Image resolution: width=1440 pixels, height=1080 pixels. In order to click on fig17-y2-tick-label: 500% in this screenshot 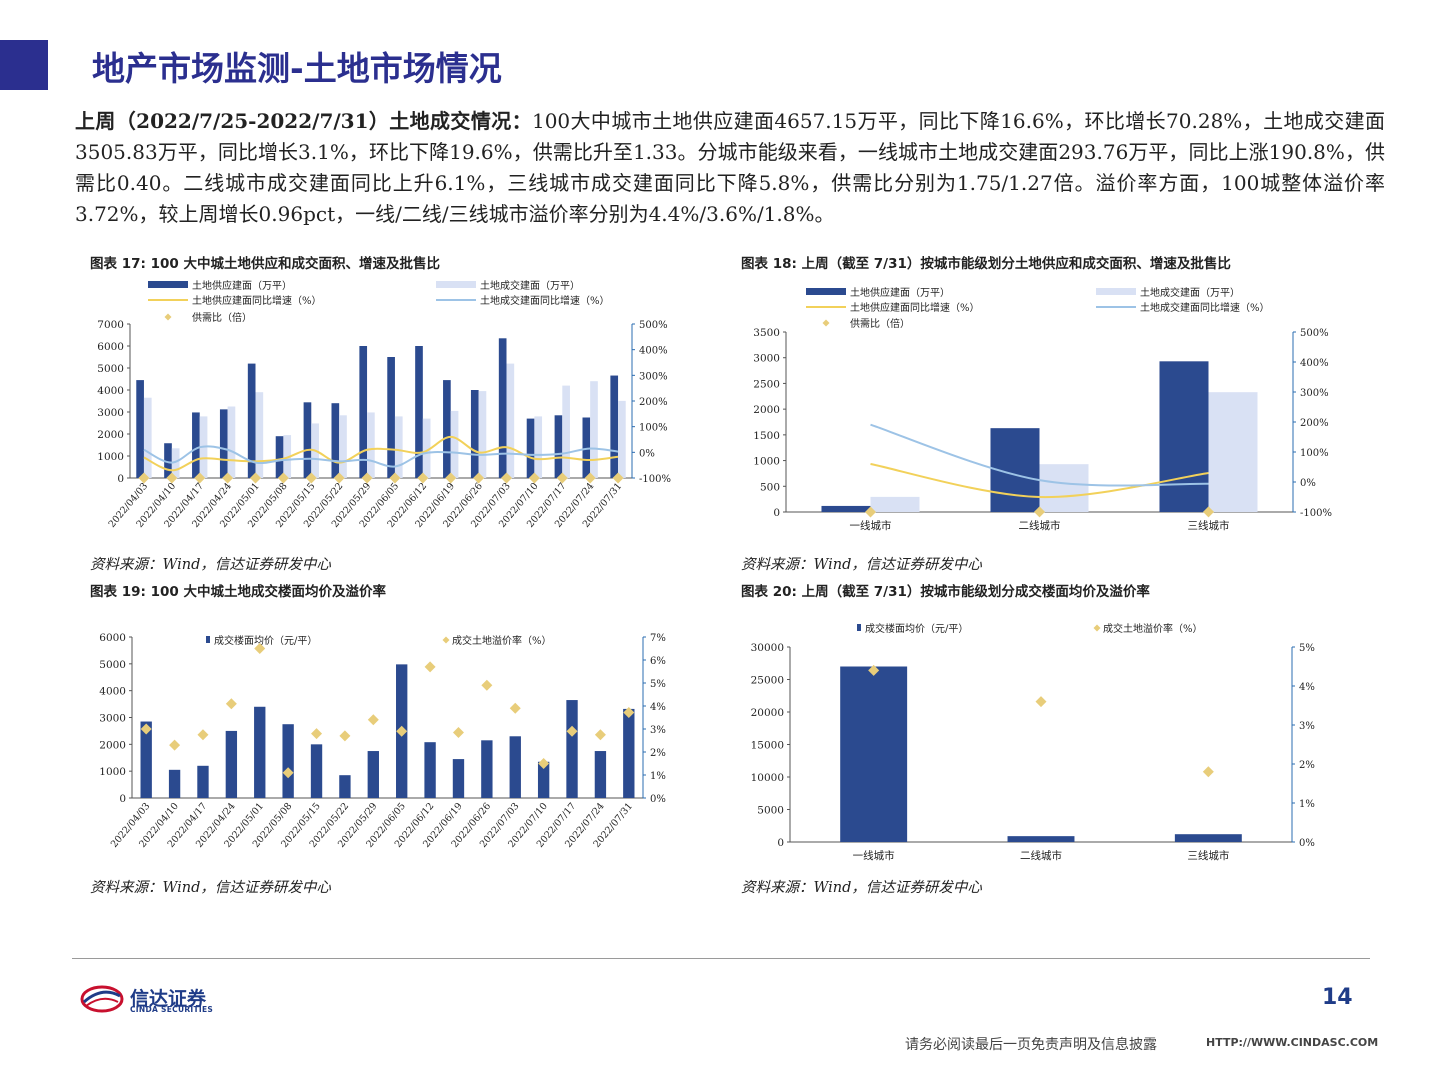, I will do `click(653, 325)`.